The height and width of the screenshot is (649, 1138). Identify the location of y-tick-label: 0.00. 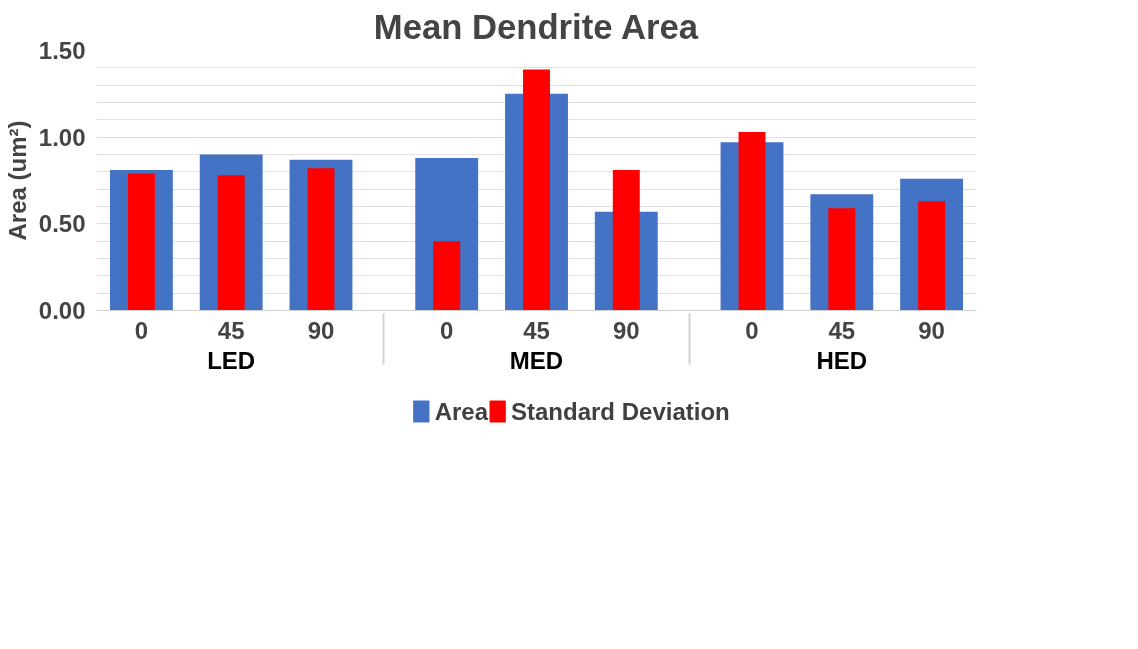
(62, 310).